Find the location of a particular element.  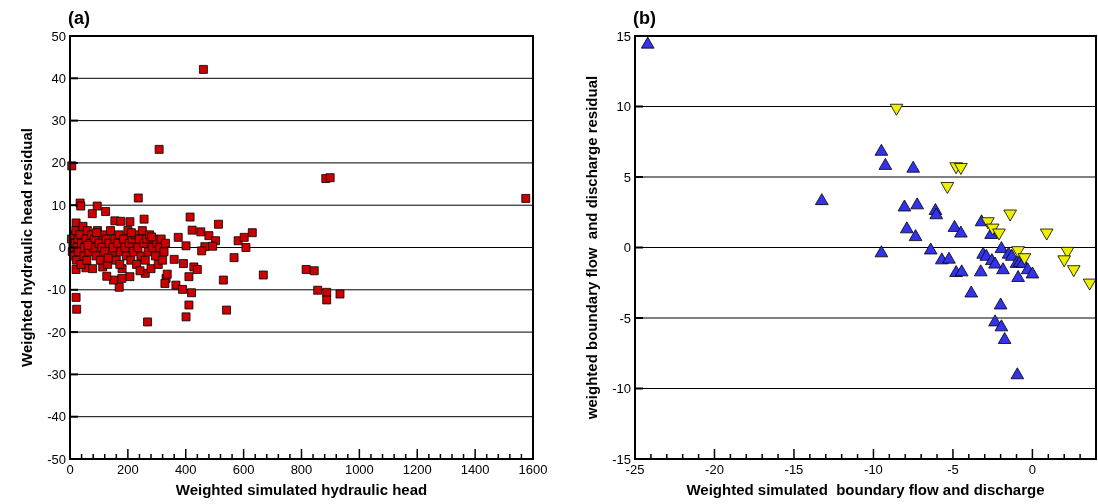

y-tick-label: 50 is located at coordinates (58, 36).